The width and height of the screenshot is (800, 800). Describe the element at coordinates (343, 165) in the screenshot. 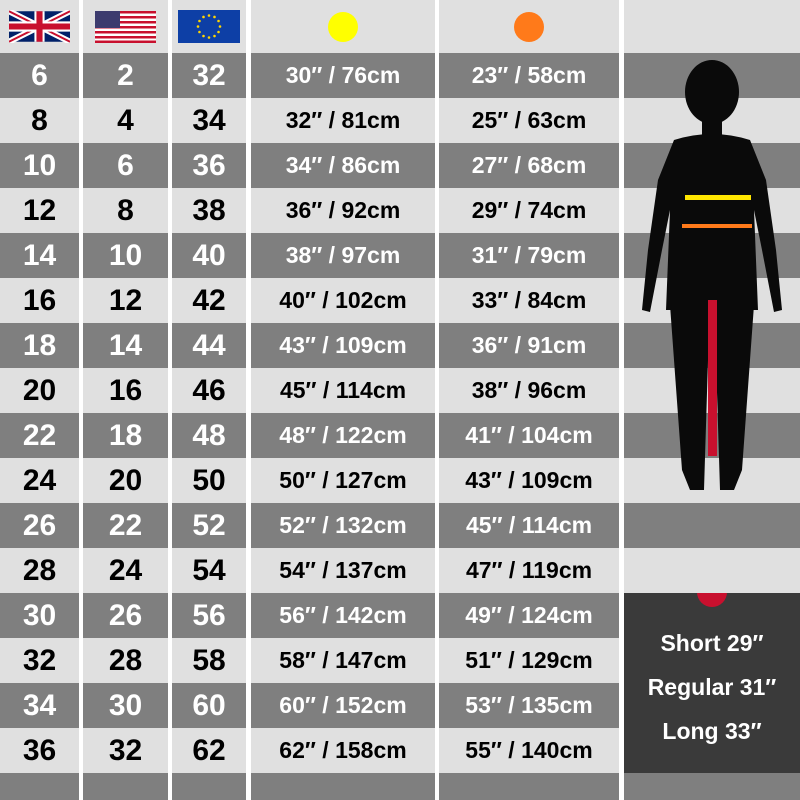

I see `hip-cell: 34″ / 86cm` at that location.